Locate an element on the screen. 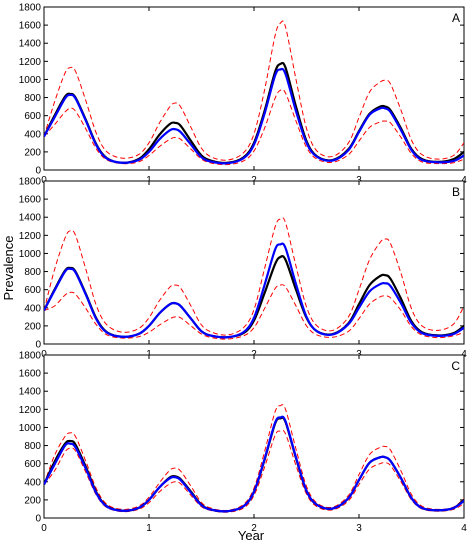  y-axis-title: Prevalence is located at coordinates (8, 267).